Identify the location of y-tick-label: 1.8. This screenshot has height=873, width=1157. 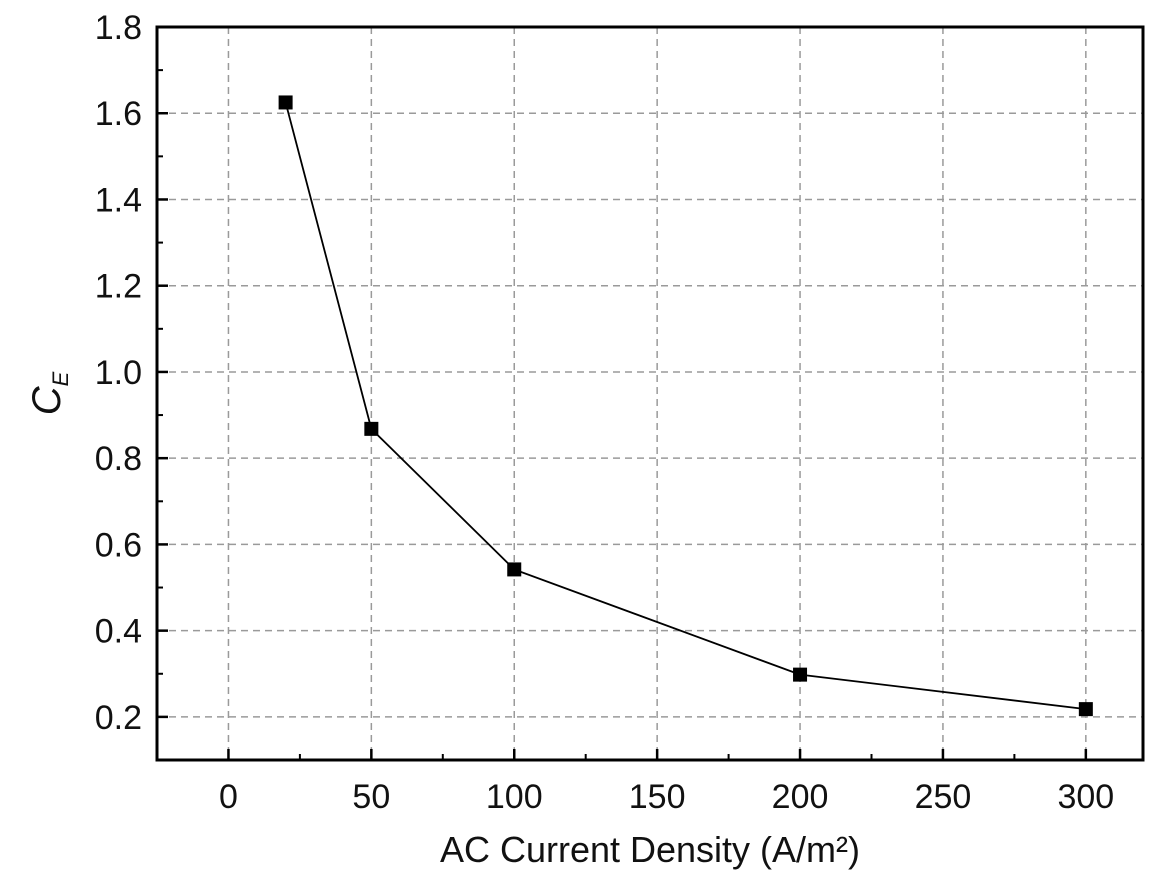
(118, 28).